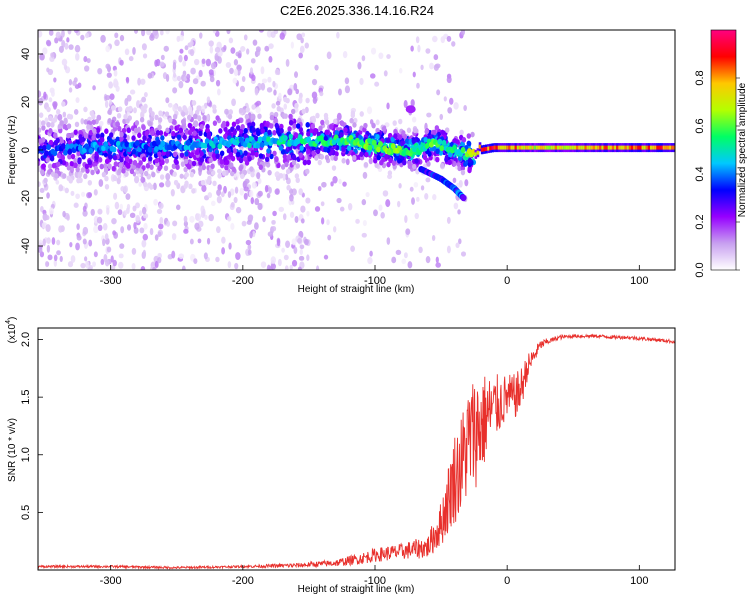 The width and height of the screenshot is (750, 600). I want to click on snr-x-tick-label: 100, so click(639, 581).